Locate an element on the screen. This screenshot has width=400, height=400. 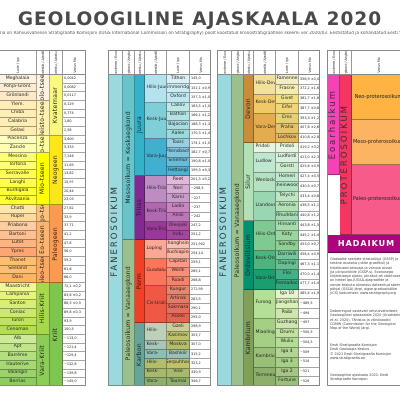
system-cell-label: Kriit is located at coordinates (55, 334).